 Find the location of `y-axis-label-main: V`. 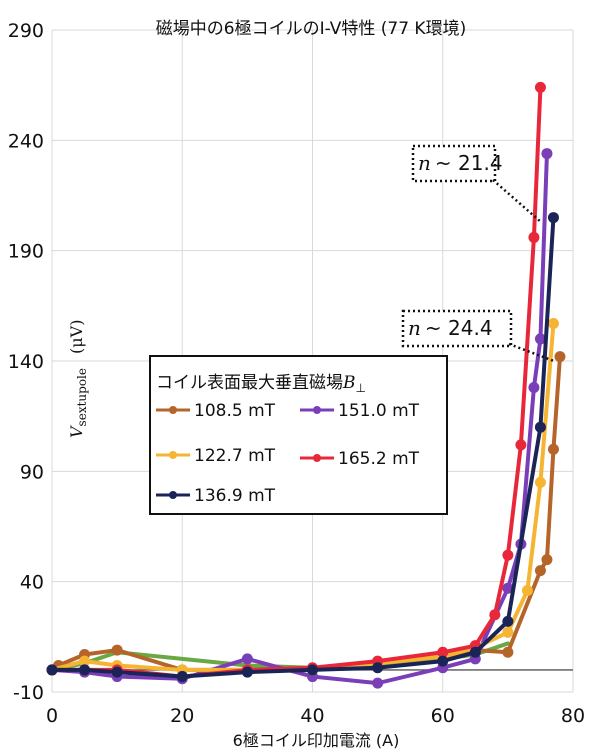

y-axis-label-main: V is located at coordinates (76, 431).